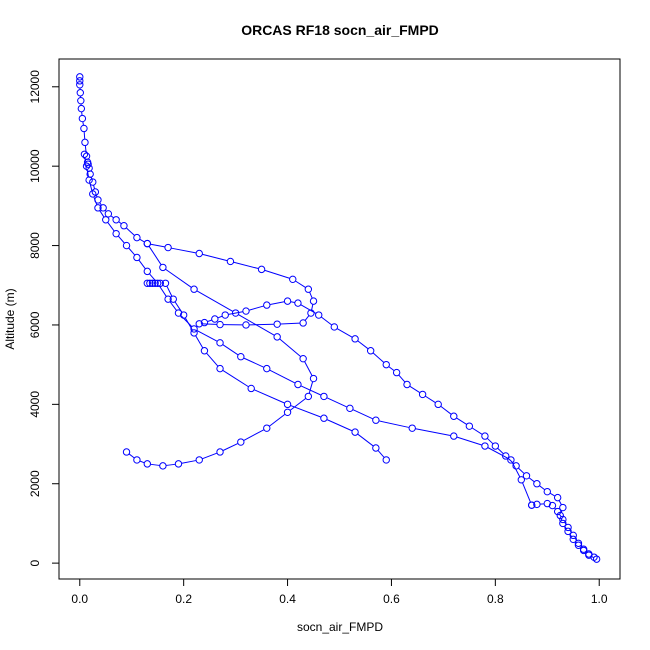 The image size is (650, 650). Describe the element at coordinates (339, 592) in the screenshot. I see `x-axis: 0.0 0.2 0.4 0.6 0.8 1.0` at that location.